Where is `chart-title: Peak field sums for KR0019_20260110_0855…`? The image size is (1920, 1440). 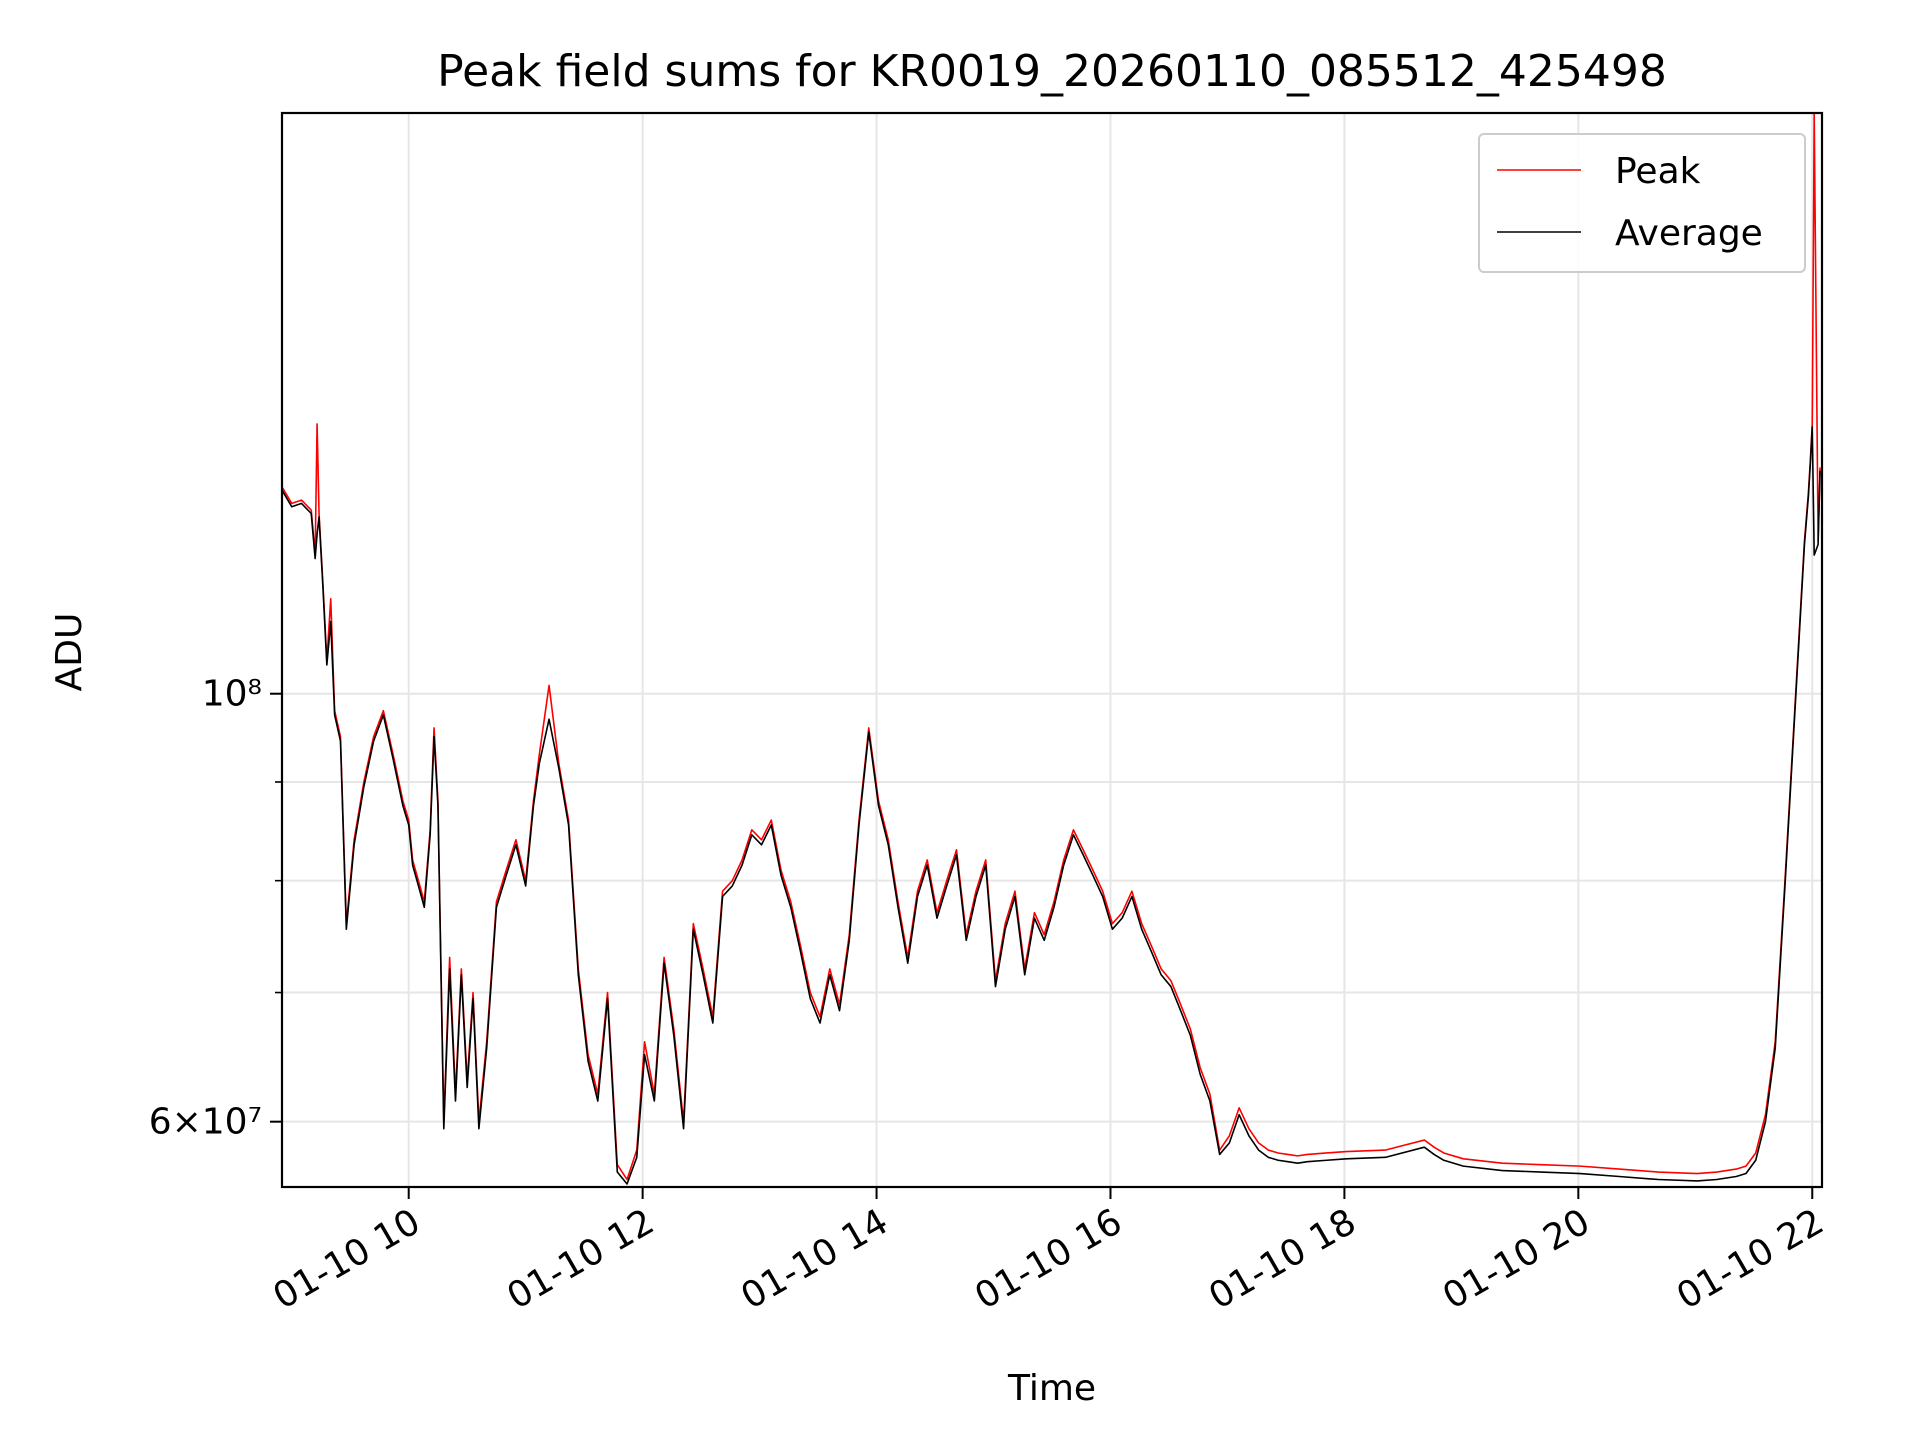 chart-title: Peak field sums for KR0019_20260110_0855… is located at coordinates (1052, 71).